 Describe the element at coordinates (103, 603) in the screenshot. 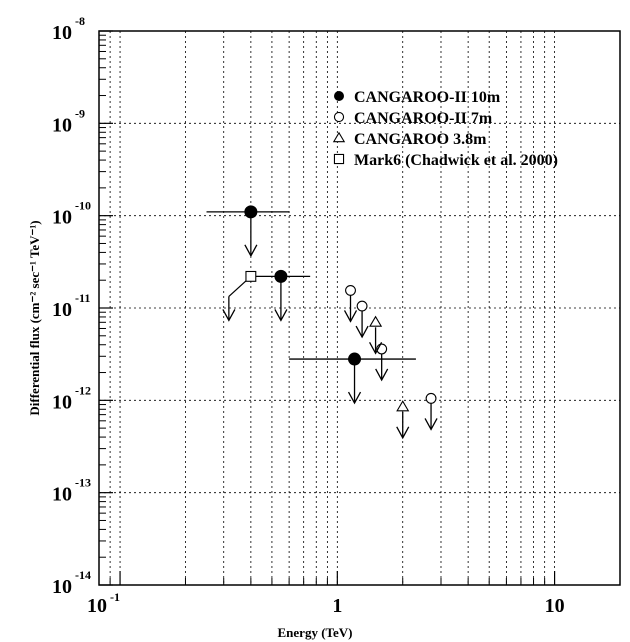

I see `x-tick-label: 10 -1` at that location.